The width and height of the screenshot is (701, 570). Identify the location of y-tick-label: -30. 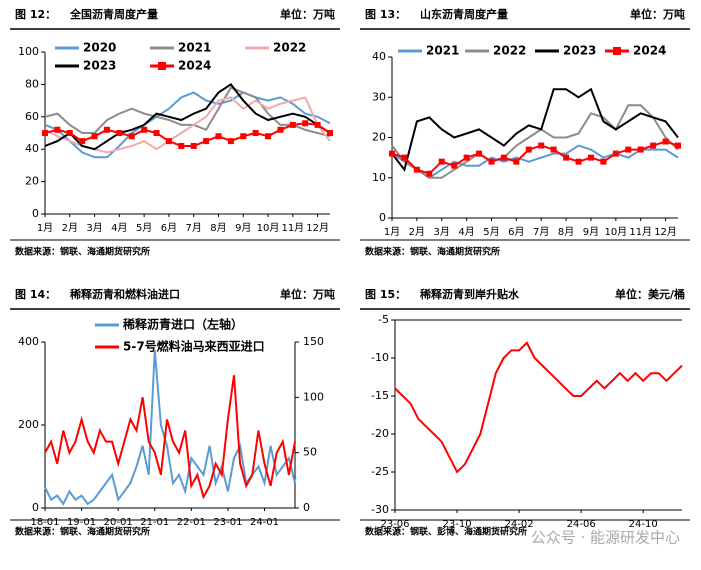
(380, 509).